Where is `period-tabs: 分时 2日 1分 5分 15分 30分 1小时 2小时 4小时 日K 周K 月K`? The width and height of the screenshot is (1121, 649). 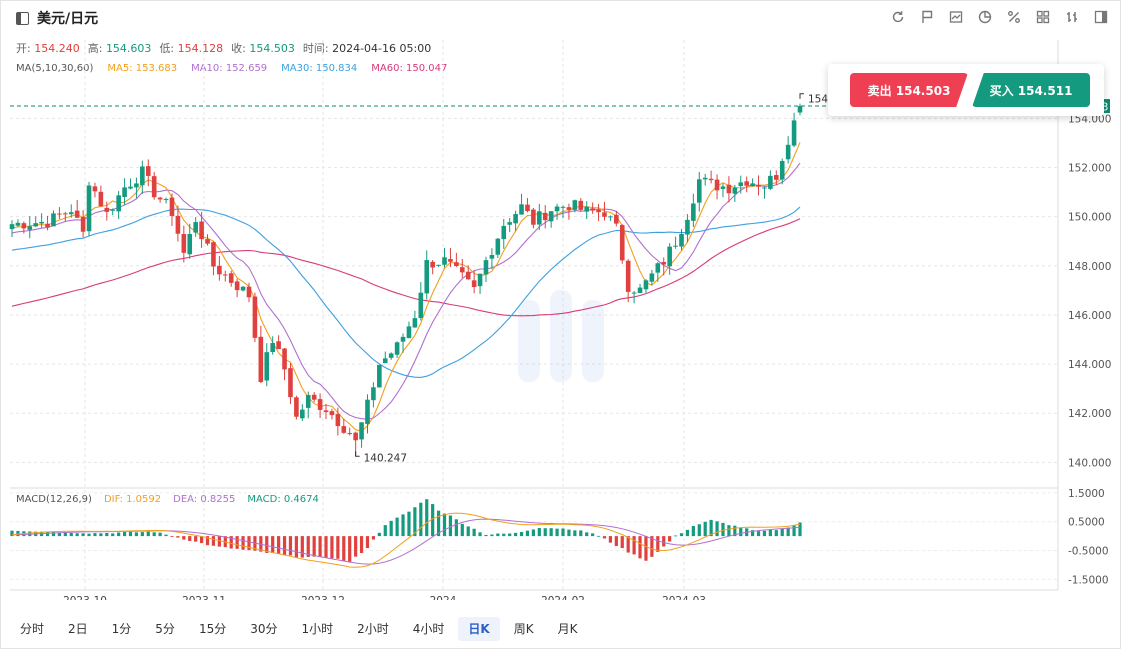 period-tabs: 分时 2日 1分 5分 15分 30分 1小时 2小时 4小时 日K 周K 月K is located at coordinates (298, 629).